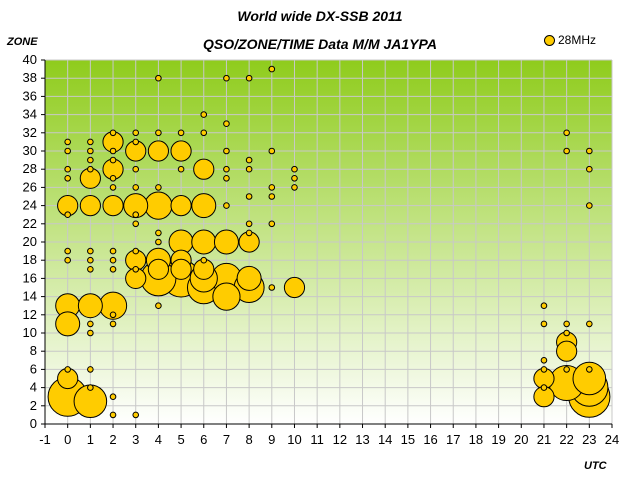  I want to click on chart-title: World wide DX-SSB 2011, so click(320, 16).